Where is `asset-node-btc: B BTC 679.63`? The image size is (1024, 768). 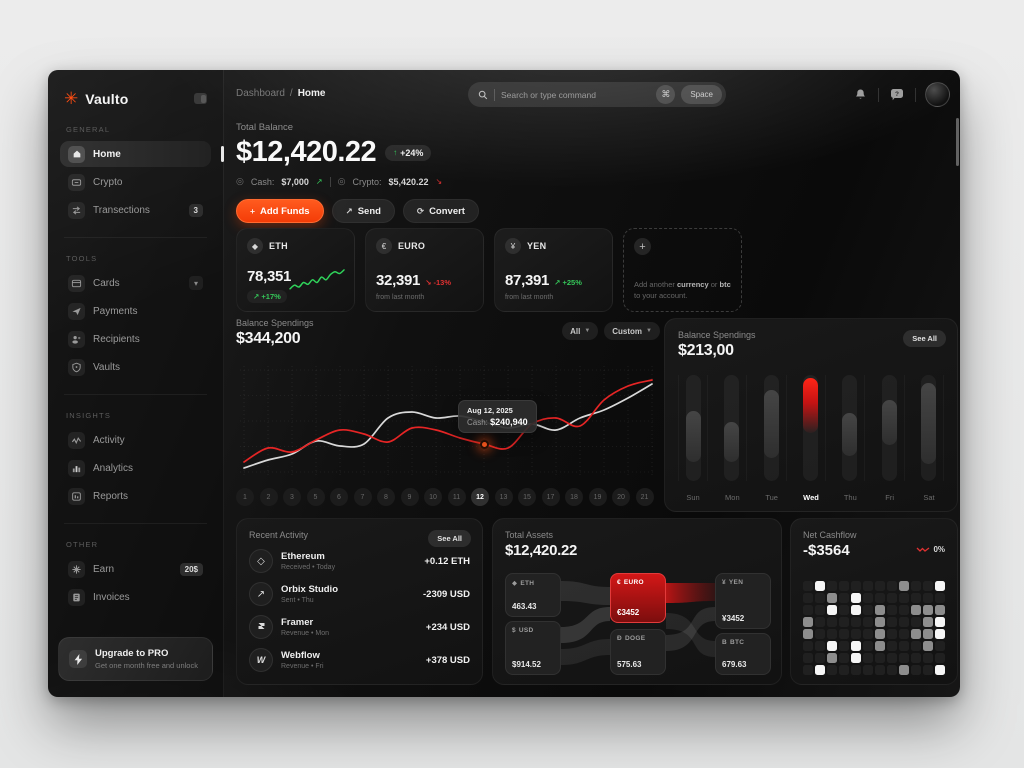
asset-node-btc: B BTC 679.63 is located at coordinates (743, 654).